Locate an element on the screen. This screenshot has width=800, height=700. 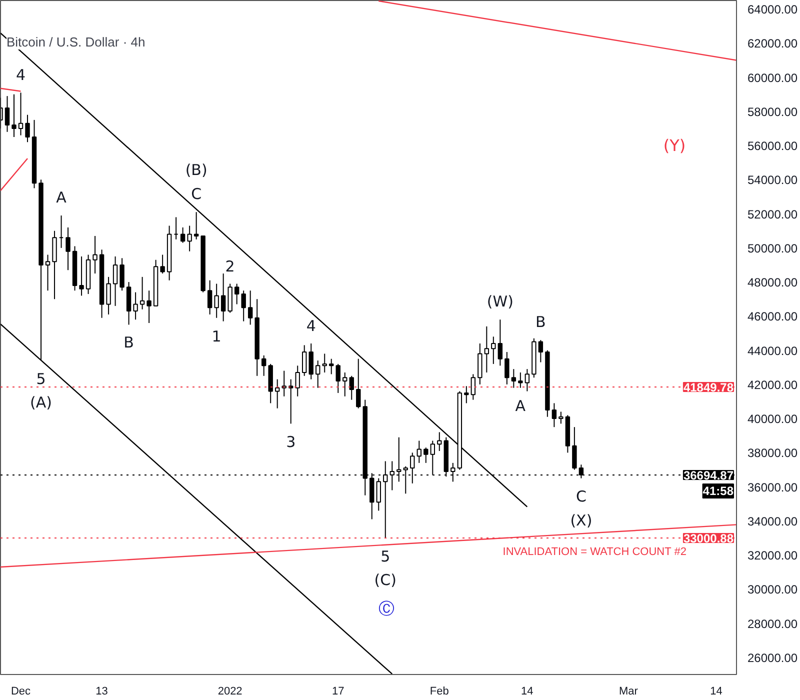
x-tick-label: Mar is located at coordinates (628, 692).